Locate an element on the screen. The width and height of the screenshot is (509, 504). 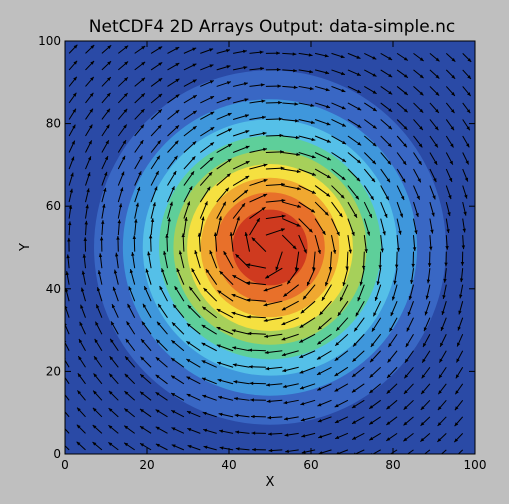
y-tick-label: 0 is located at coordinates (57, 454).